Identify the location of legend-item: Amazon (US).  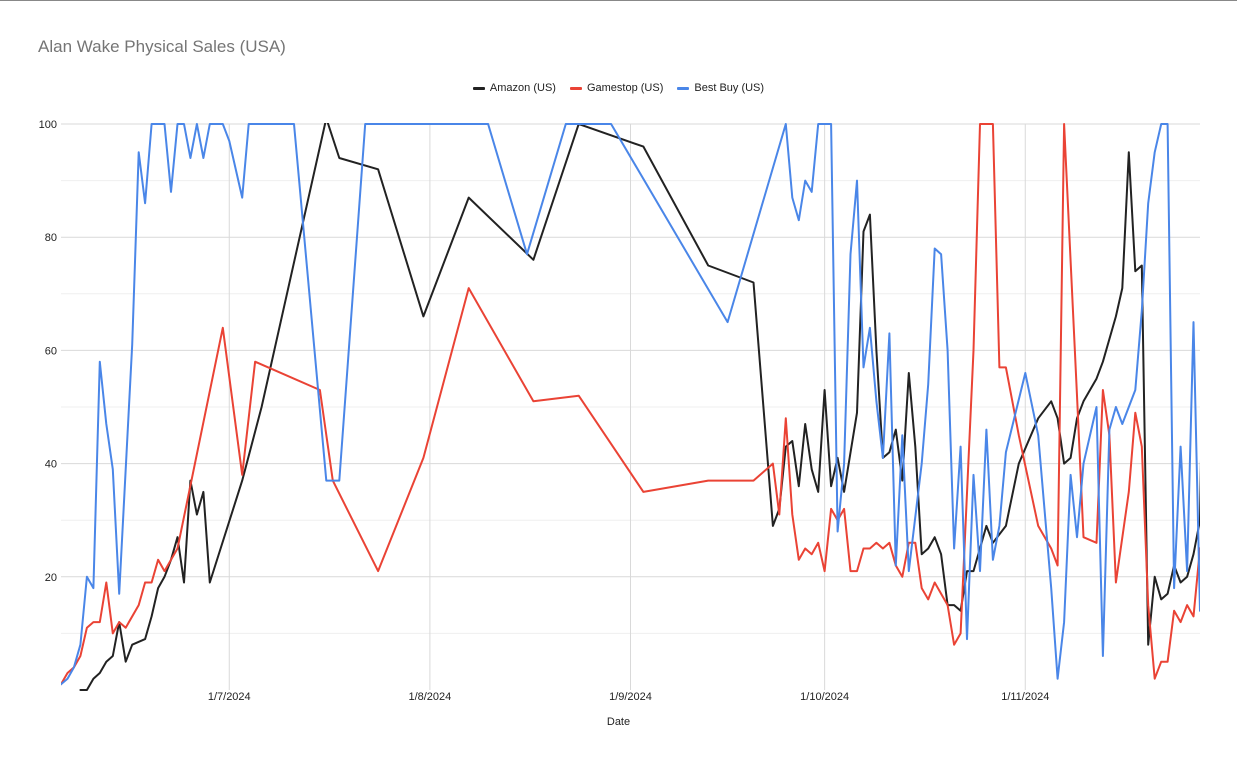
(514, 88).